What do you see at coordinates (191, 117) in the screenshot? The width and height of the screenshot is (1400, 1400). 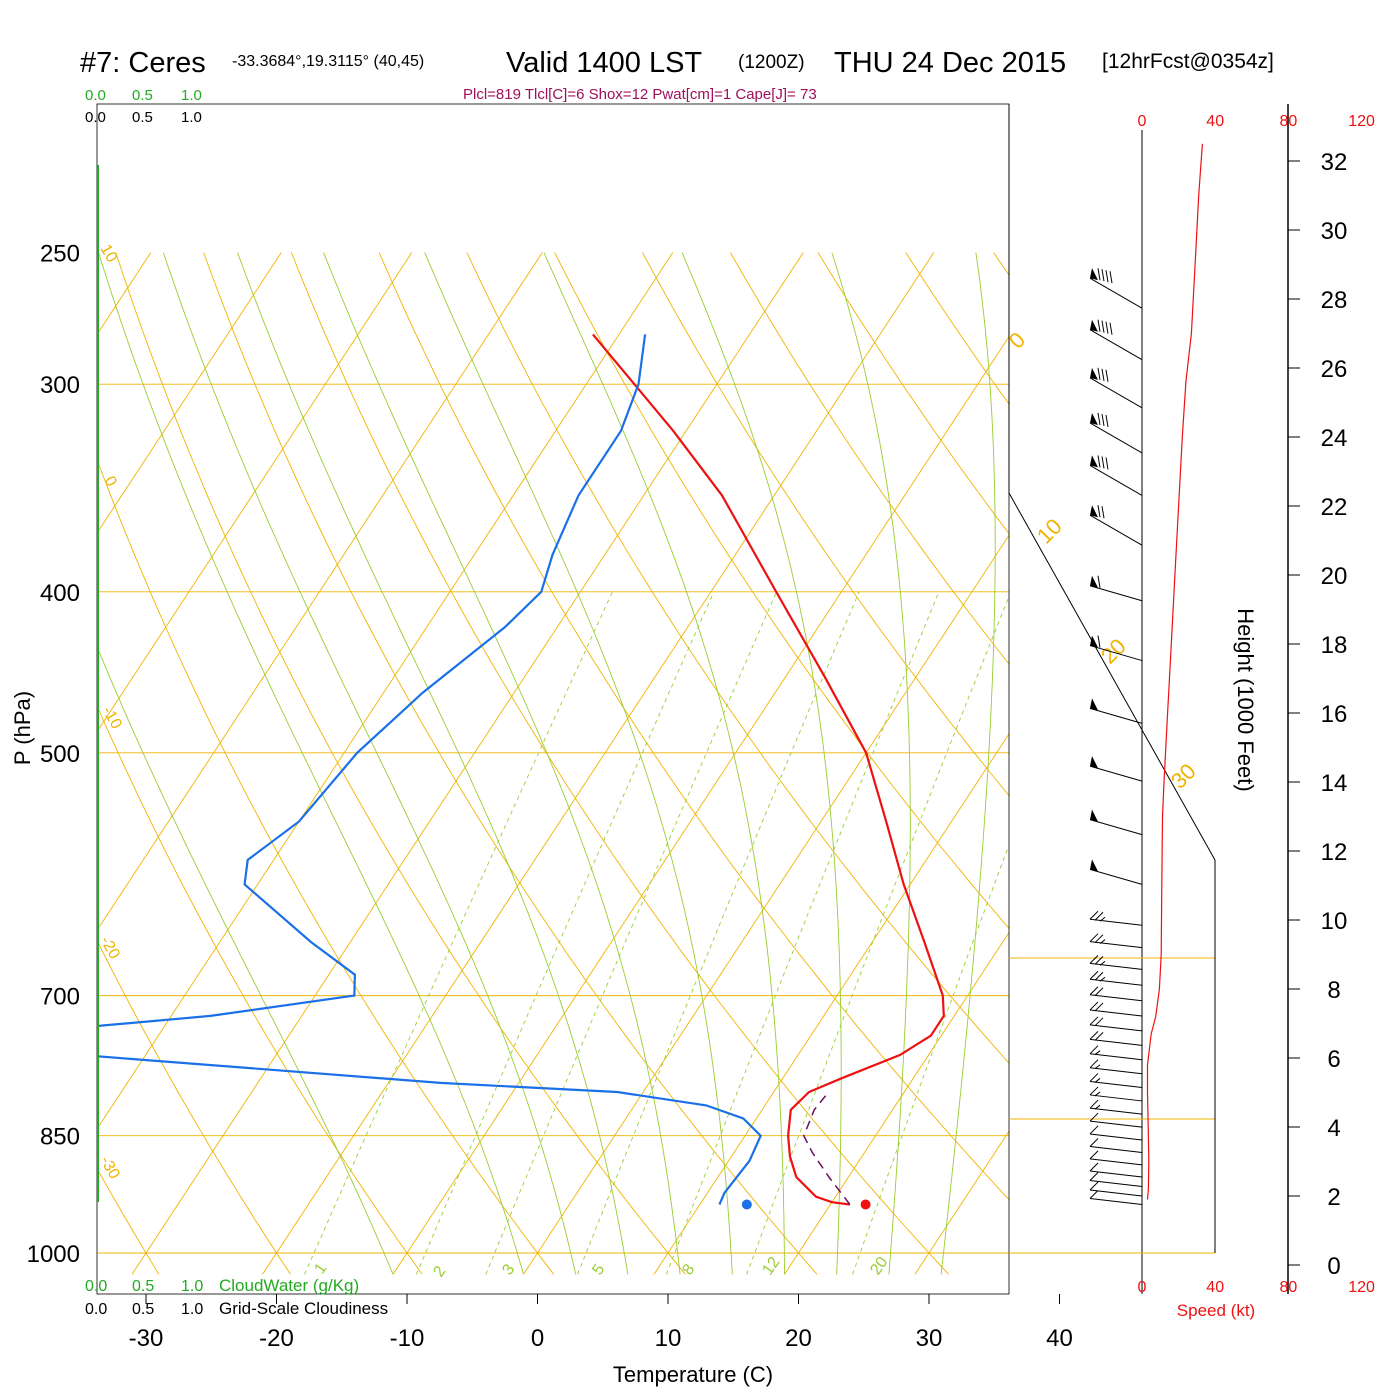 I see `top-cloudiness-1: 1.0` at bounding box center [191, 117].